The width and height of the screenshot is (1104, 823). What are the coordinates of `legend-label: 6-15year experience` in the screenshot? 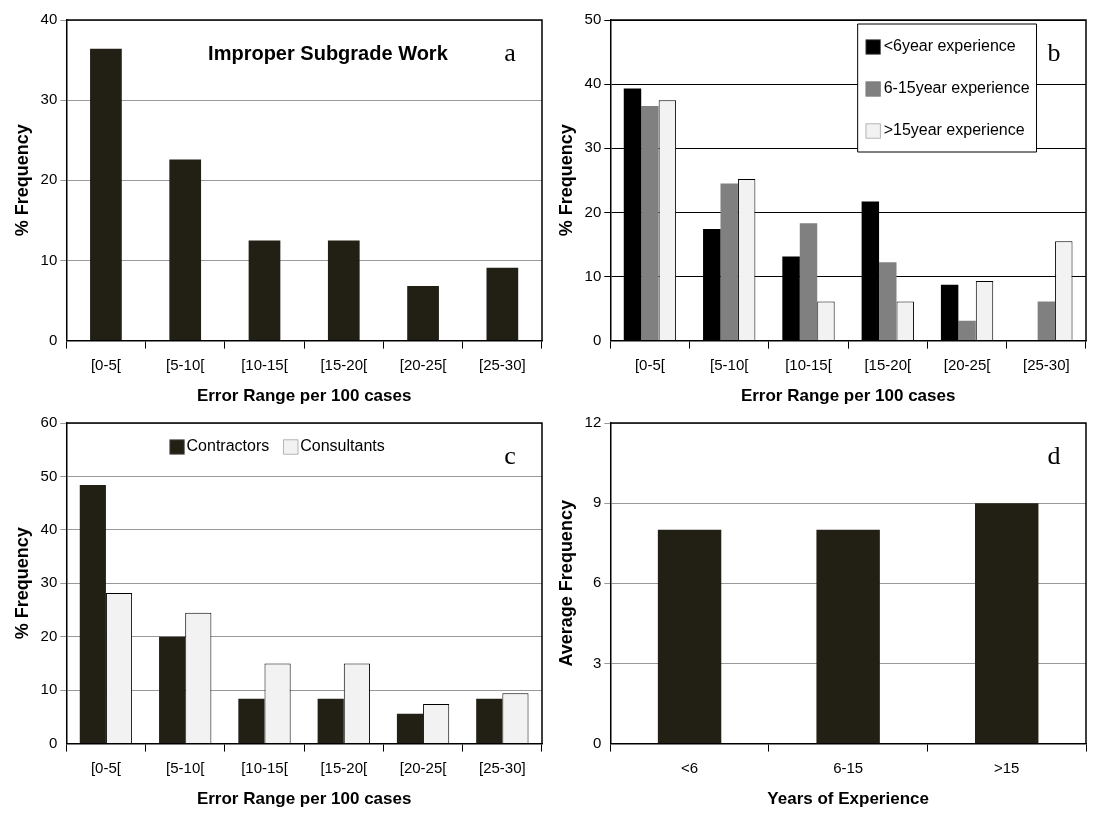 It's located at (956, 88).